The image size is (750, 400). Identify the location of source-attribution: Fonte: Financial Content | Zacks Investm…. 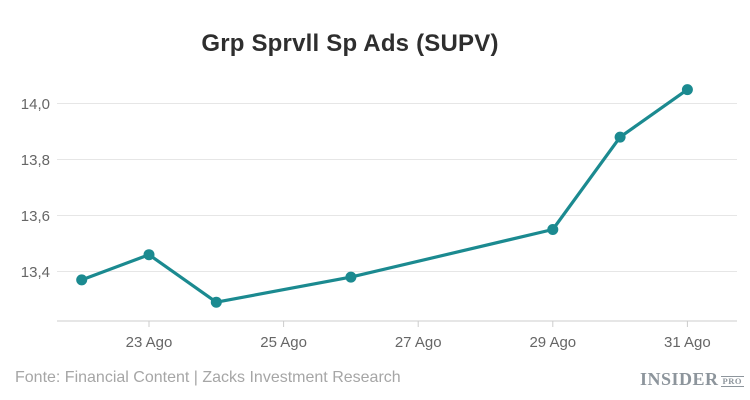
(208, 377).